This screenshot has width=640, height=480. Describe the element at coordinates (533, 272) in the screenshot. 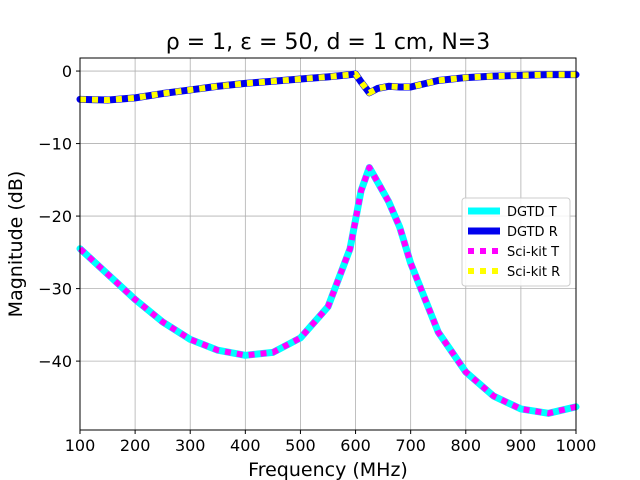

I see `legend-label: Sci-kit R` at that location.